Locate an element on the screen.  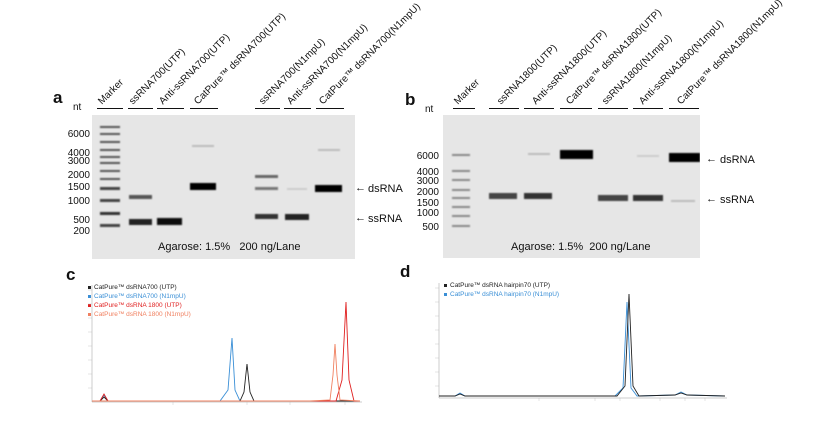
legend-item: CatPure™ dsRNA 1800 (UTP) is located at coordinates (139, 305).